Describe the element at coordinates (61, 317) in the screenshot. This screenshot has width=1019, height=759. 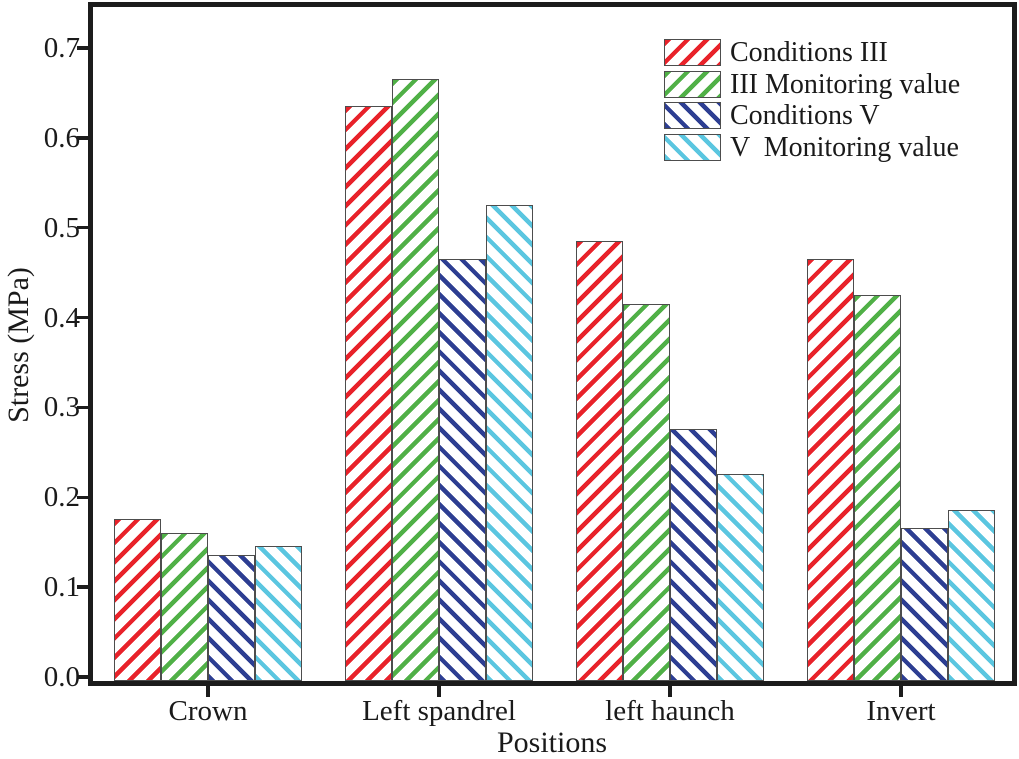
I see `y-tick-label: 0.4` at that location.